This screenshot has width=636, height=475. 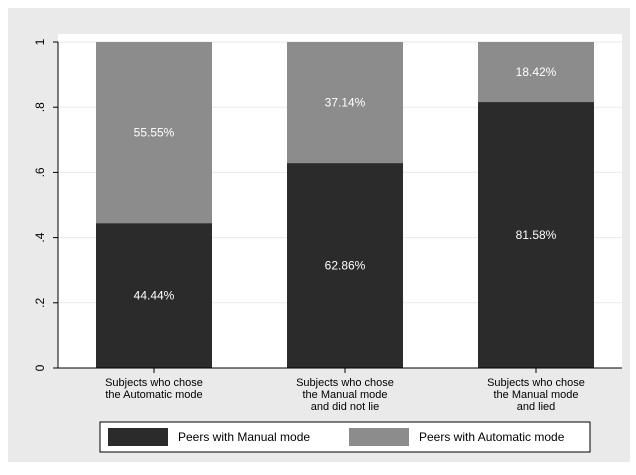 I want to click on bar-data-label: 18.42%, so click(x=536, y=72).